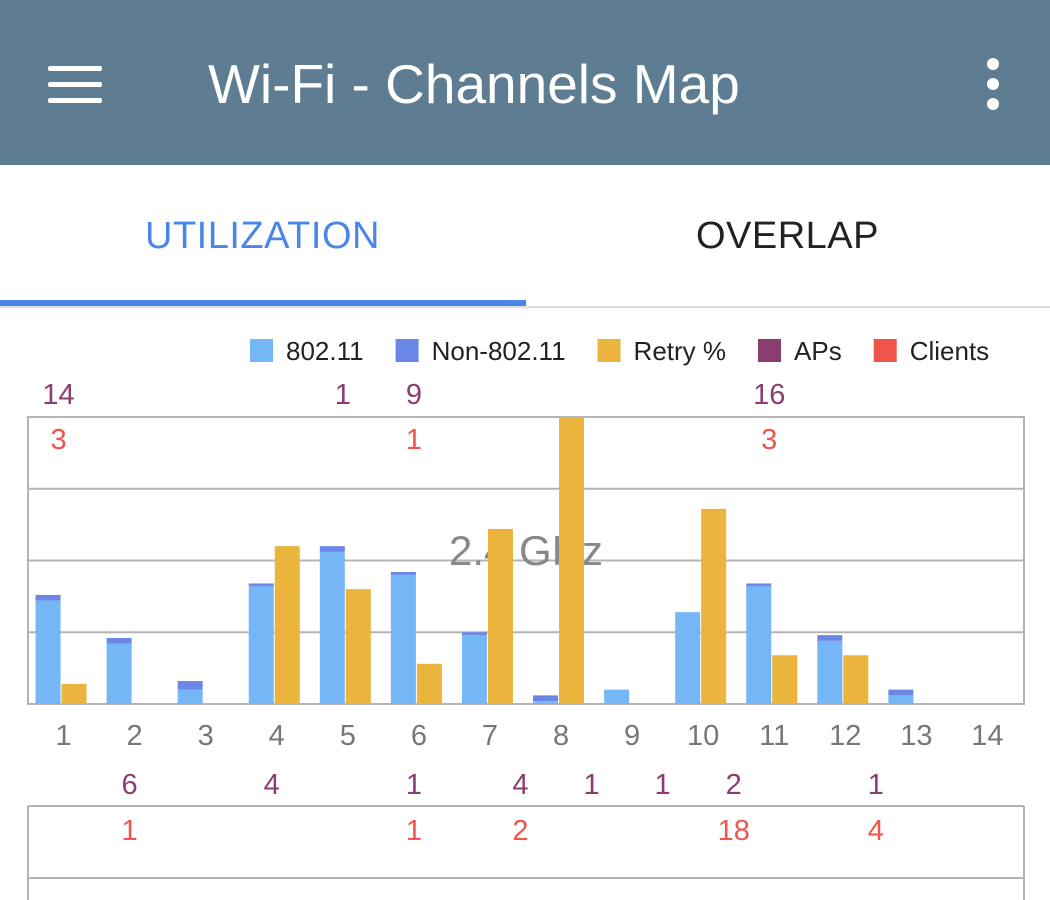 Image resolution: width=1050 pixels, height=900 pixels. What do you see at coordinates (263, 303) in the screenshot?
I see `tab-selected-indicator` at bounding box center [263, 303].